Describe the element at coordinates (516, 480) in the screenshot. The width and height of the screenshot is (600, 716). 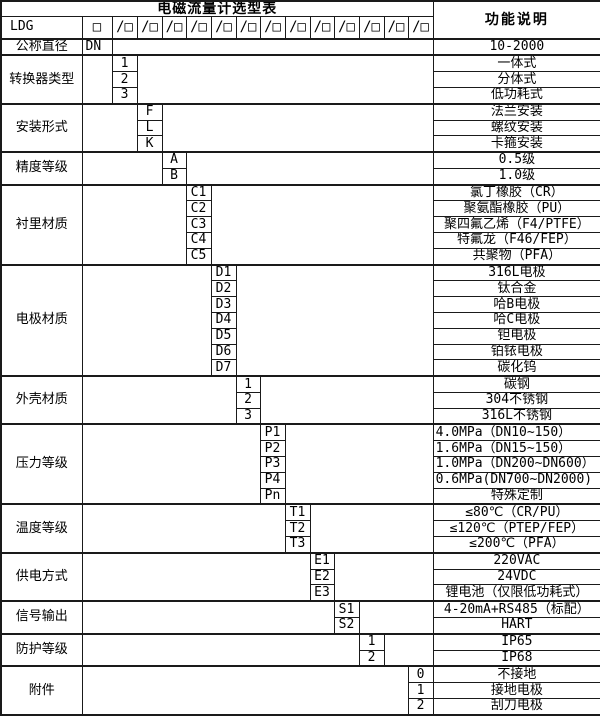
I see `description-cell: 0.6MPa(DN700~DN2000)` at that location.